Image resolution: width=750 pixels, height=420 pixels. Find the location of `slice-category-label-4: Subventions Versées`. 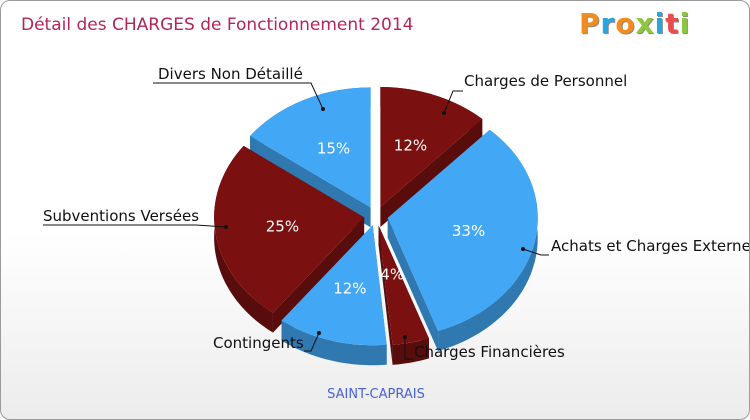

slice-category-label-4: Subventions Versées is located at coordinates (121, 216).